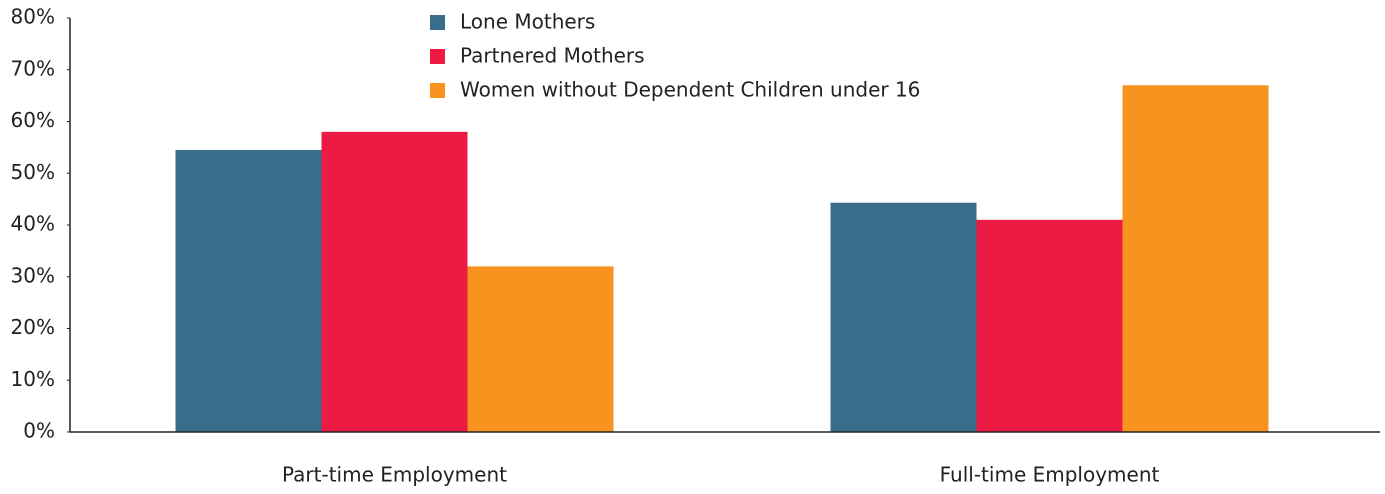  I want to click on x-tick-label: Part-time Employment, so click(394, 475).